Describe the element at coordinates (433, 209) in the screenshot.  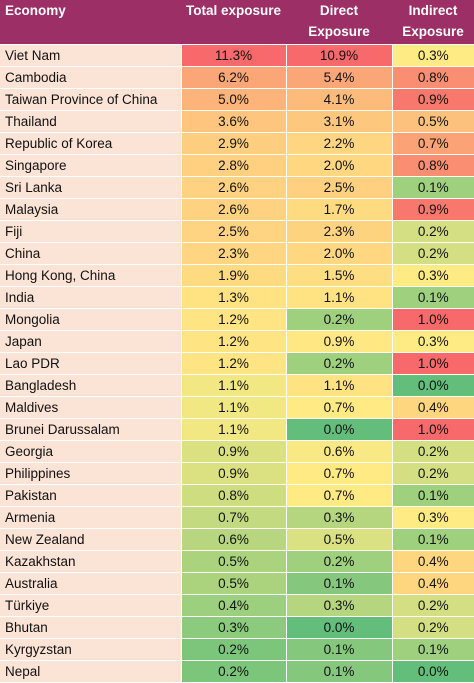
I see `indirect-exposure-cell: 0.9%` at that location.